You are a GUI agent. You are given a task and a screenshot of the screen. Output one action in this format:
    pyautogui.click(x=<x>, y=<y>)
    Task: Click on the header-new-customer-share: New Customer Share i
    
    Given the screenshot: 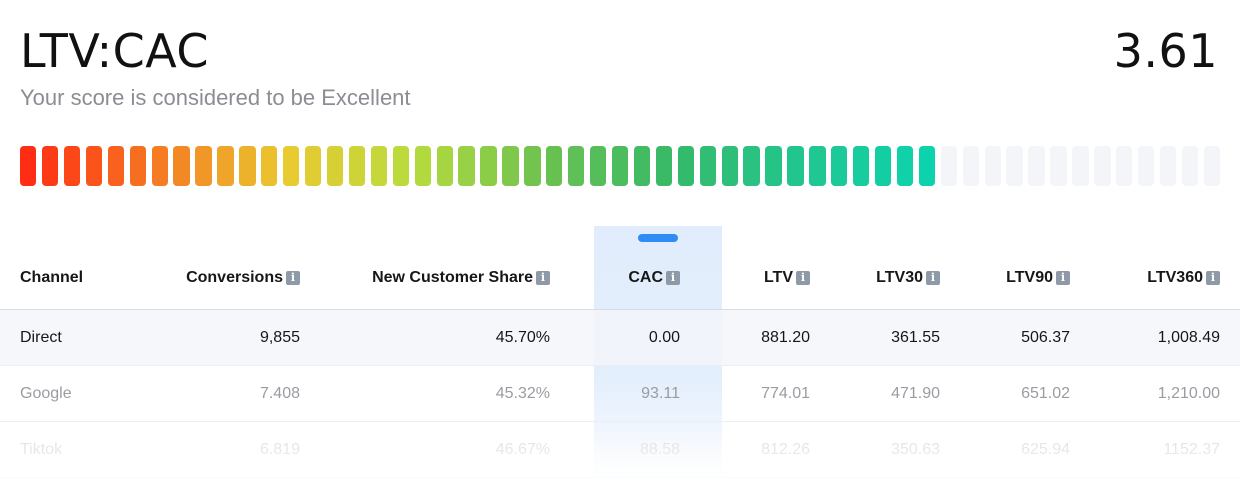 What is the action you would take?
    pyautogui.click(x=435, y=277)
    